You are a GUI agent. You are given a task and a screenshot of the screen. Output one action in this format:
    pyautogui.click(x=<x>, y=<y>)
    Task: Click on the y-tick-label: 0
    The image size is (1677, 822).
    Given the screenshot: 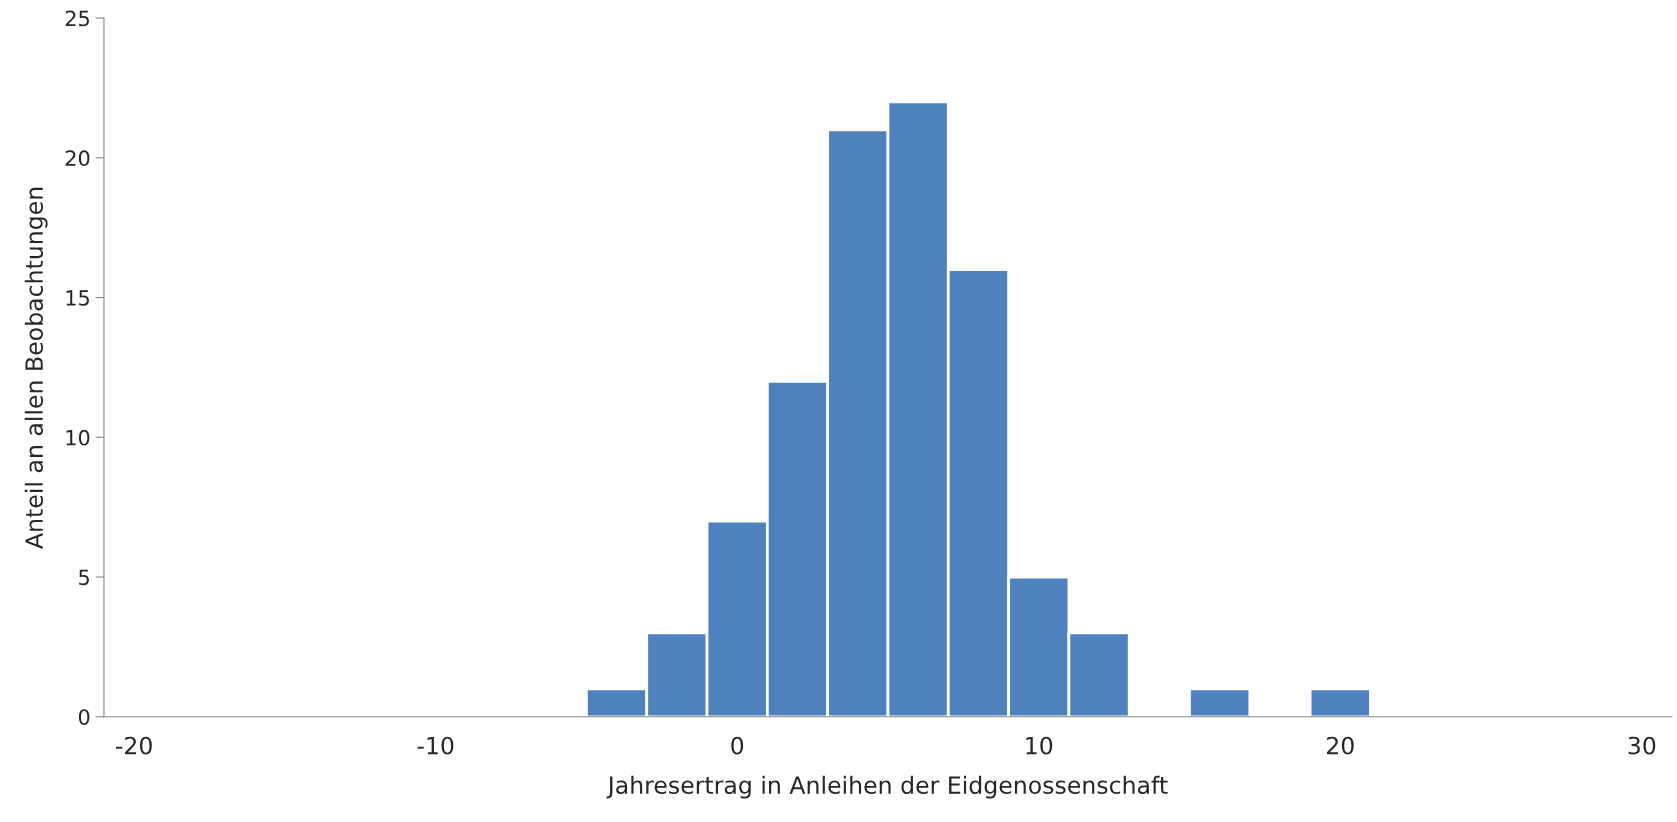 What is the action you would take?
    pyautogui.click(x=84, y=717)
    